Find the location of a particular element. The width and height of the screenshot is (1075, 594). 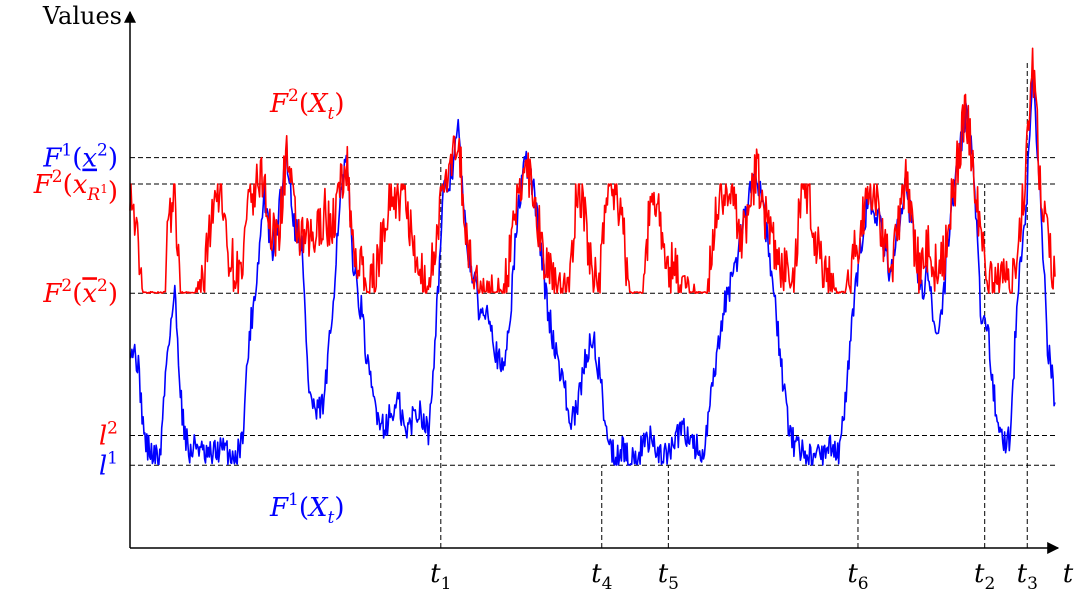

tick-label-t4: t4 is located at coordinates (601, 576).